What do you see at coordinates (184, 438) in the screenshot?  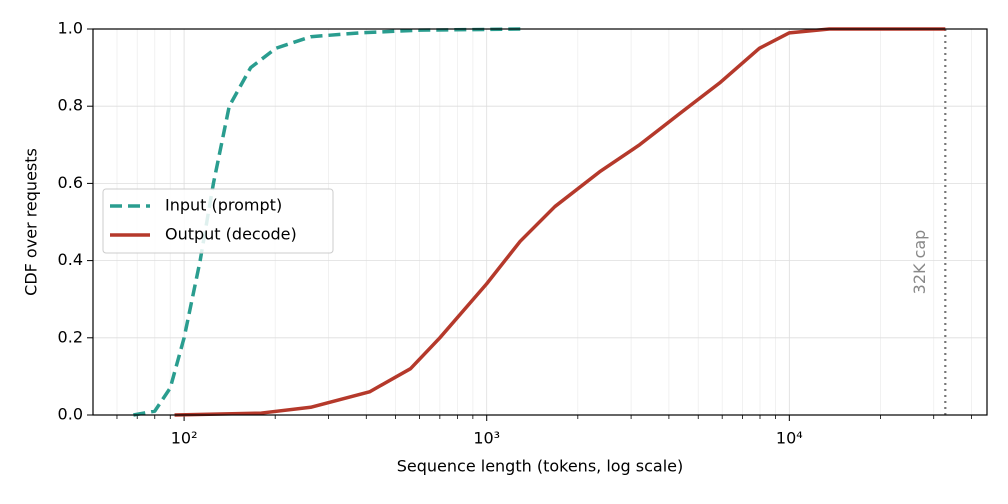 I see `x-tick-label: 10²` at bounding box center [184, 438].